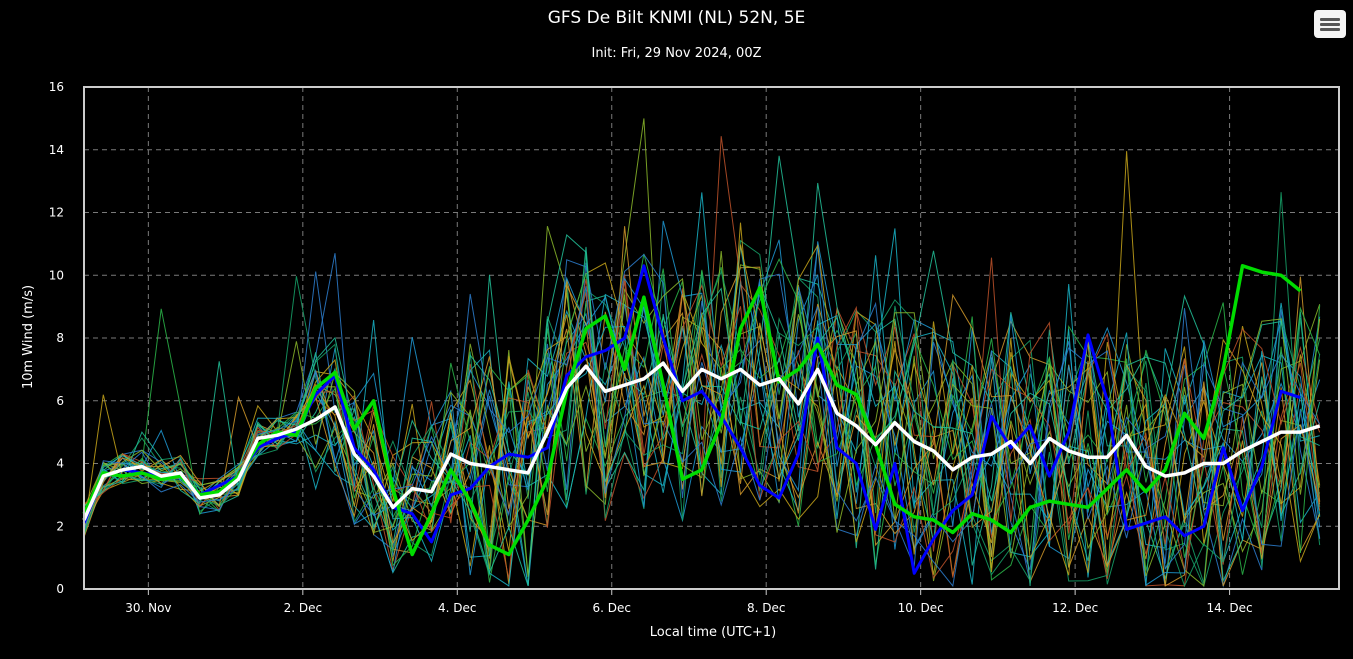 Image resolution: width=1353 pixels, height=659 pixels. What do you see at coordinates (28, 337) in the screenshot?
I see `y-axis-title: 10m Wind (m/s)` at bounding box center [28, 337].